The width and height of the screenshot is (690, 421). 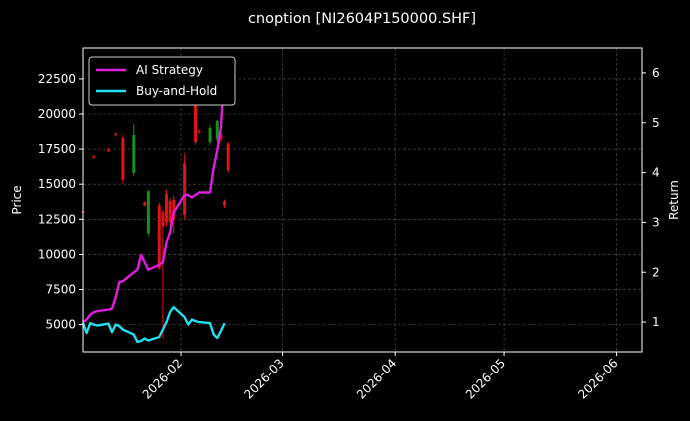 What do you see at coordinates (57, 114) in the screenshot?
I see `y-left-tick-label: 20000` at bounding box center [57, 114].